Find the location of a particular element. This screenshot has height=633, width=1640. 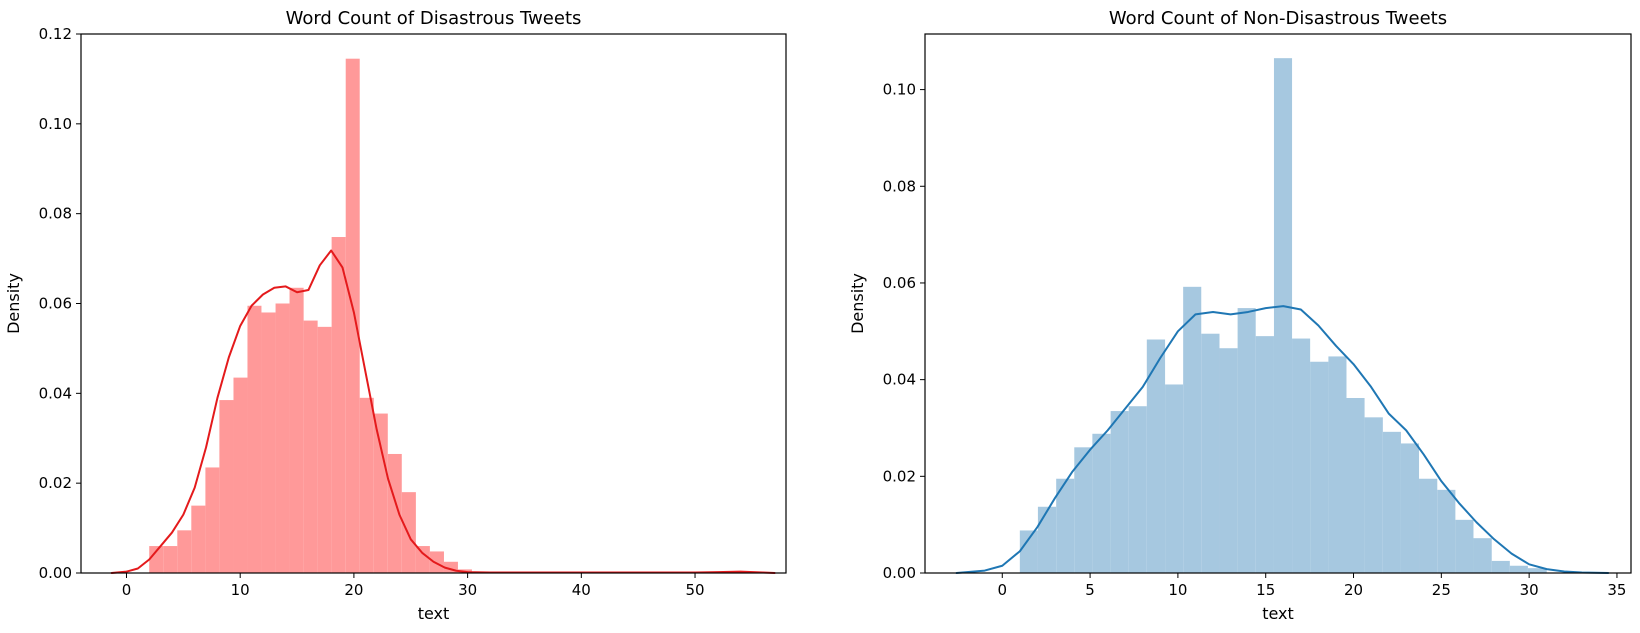

chart-title: Word Count of Disastrous Tweets is located at coordinates (434, 18).